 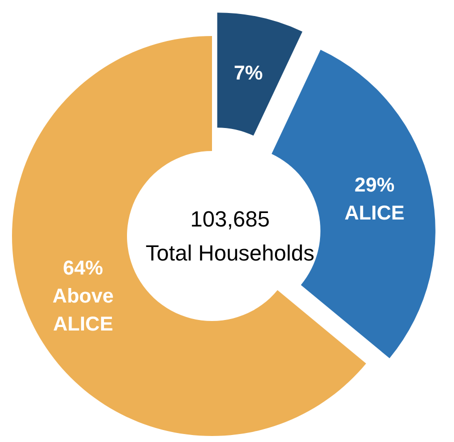 I want to click on text: Total Households, so click(x=230, y=253).